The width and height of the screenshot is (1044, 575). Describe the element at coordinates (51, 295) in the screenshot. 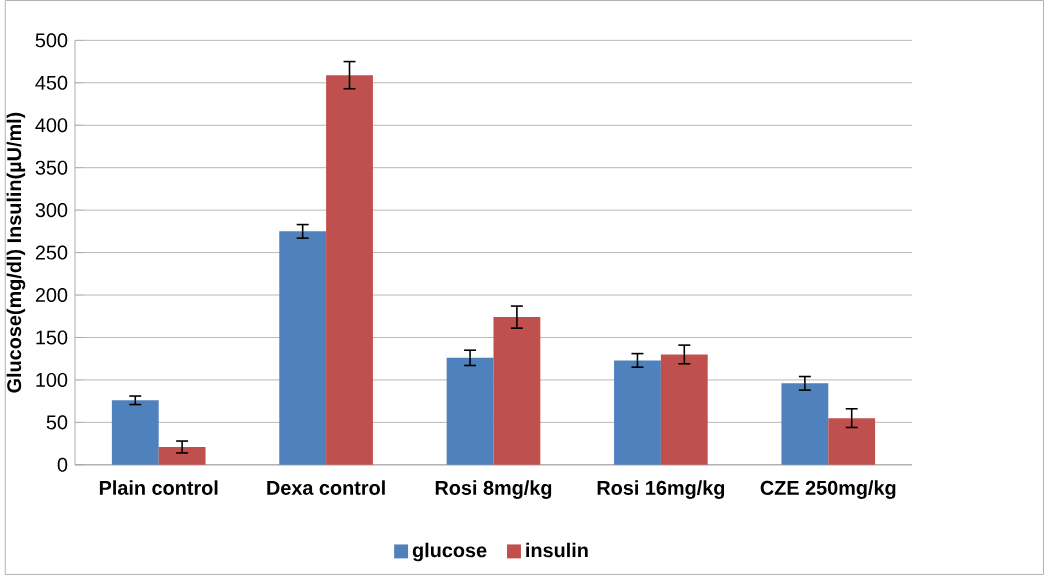

I see `y-tick-label: 200` at that location.